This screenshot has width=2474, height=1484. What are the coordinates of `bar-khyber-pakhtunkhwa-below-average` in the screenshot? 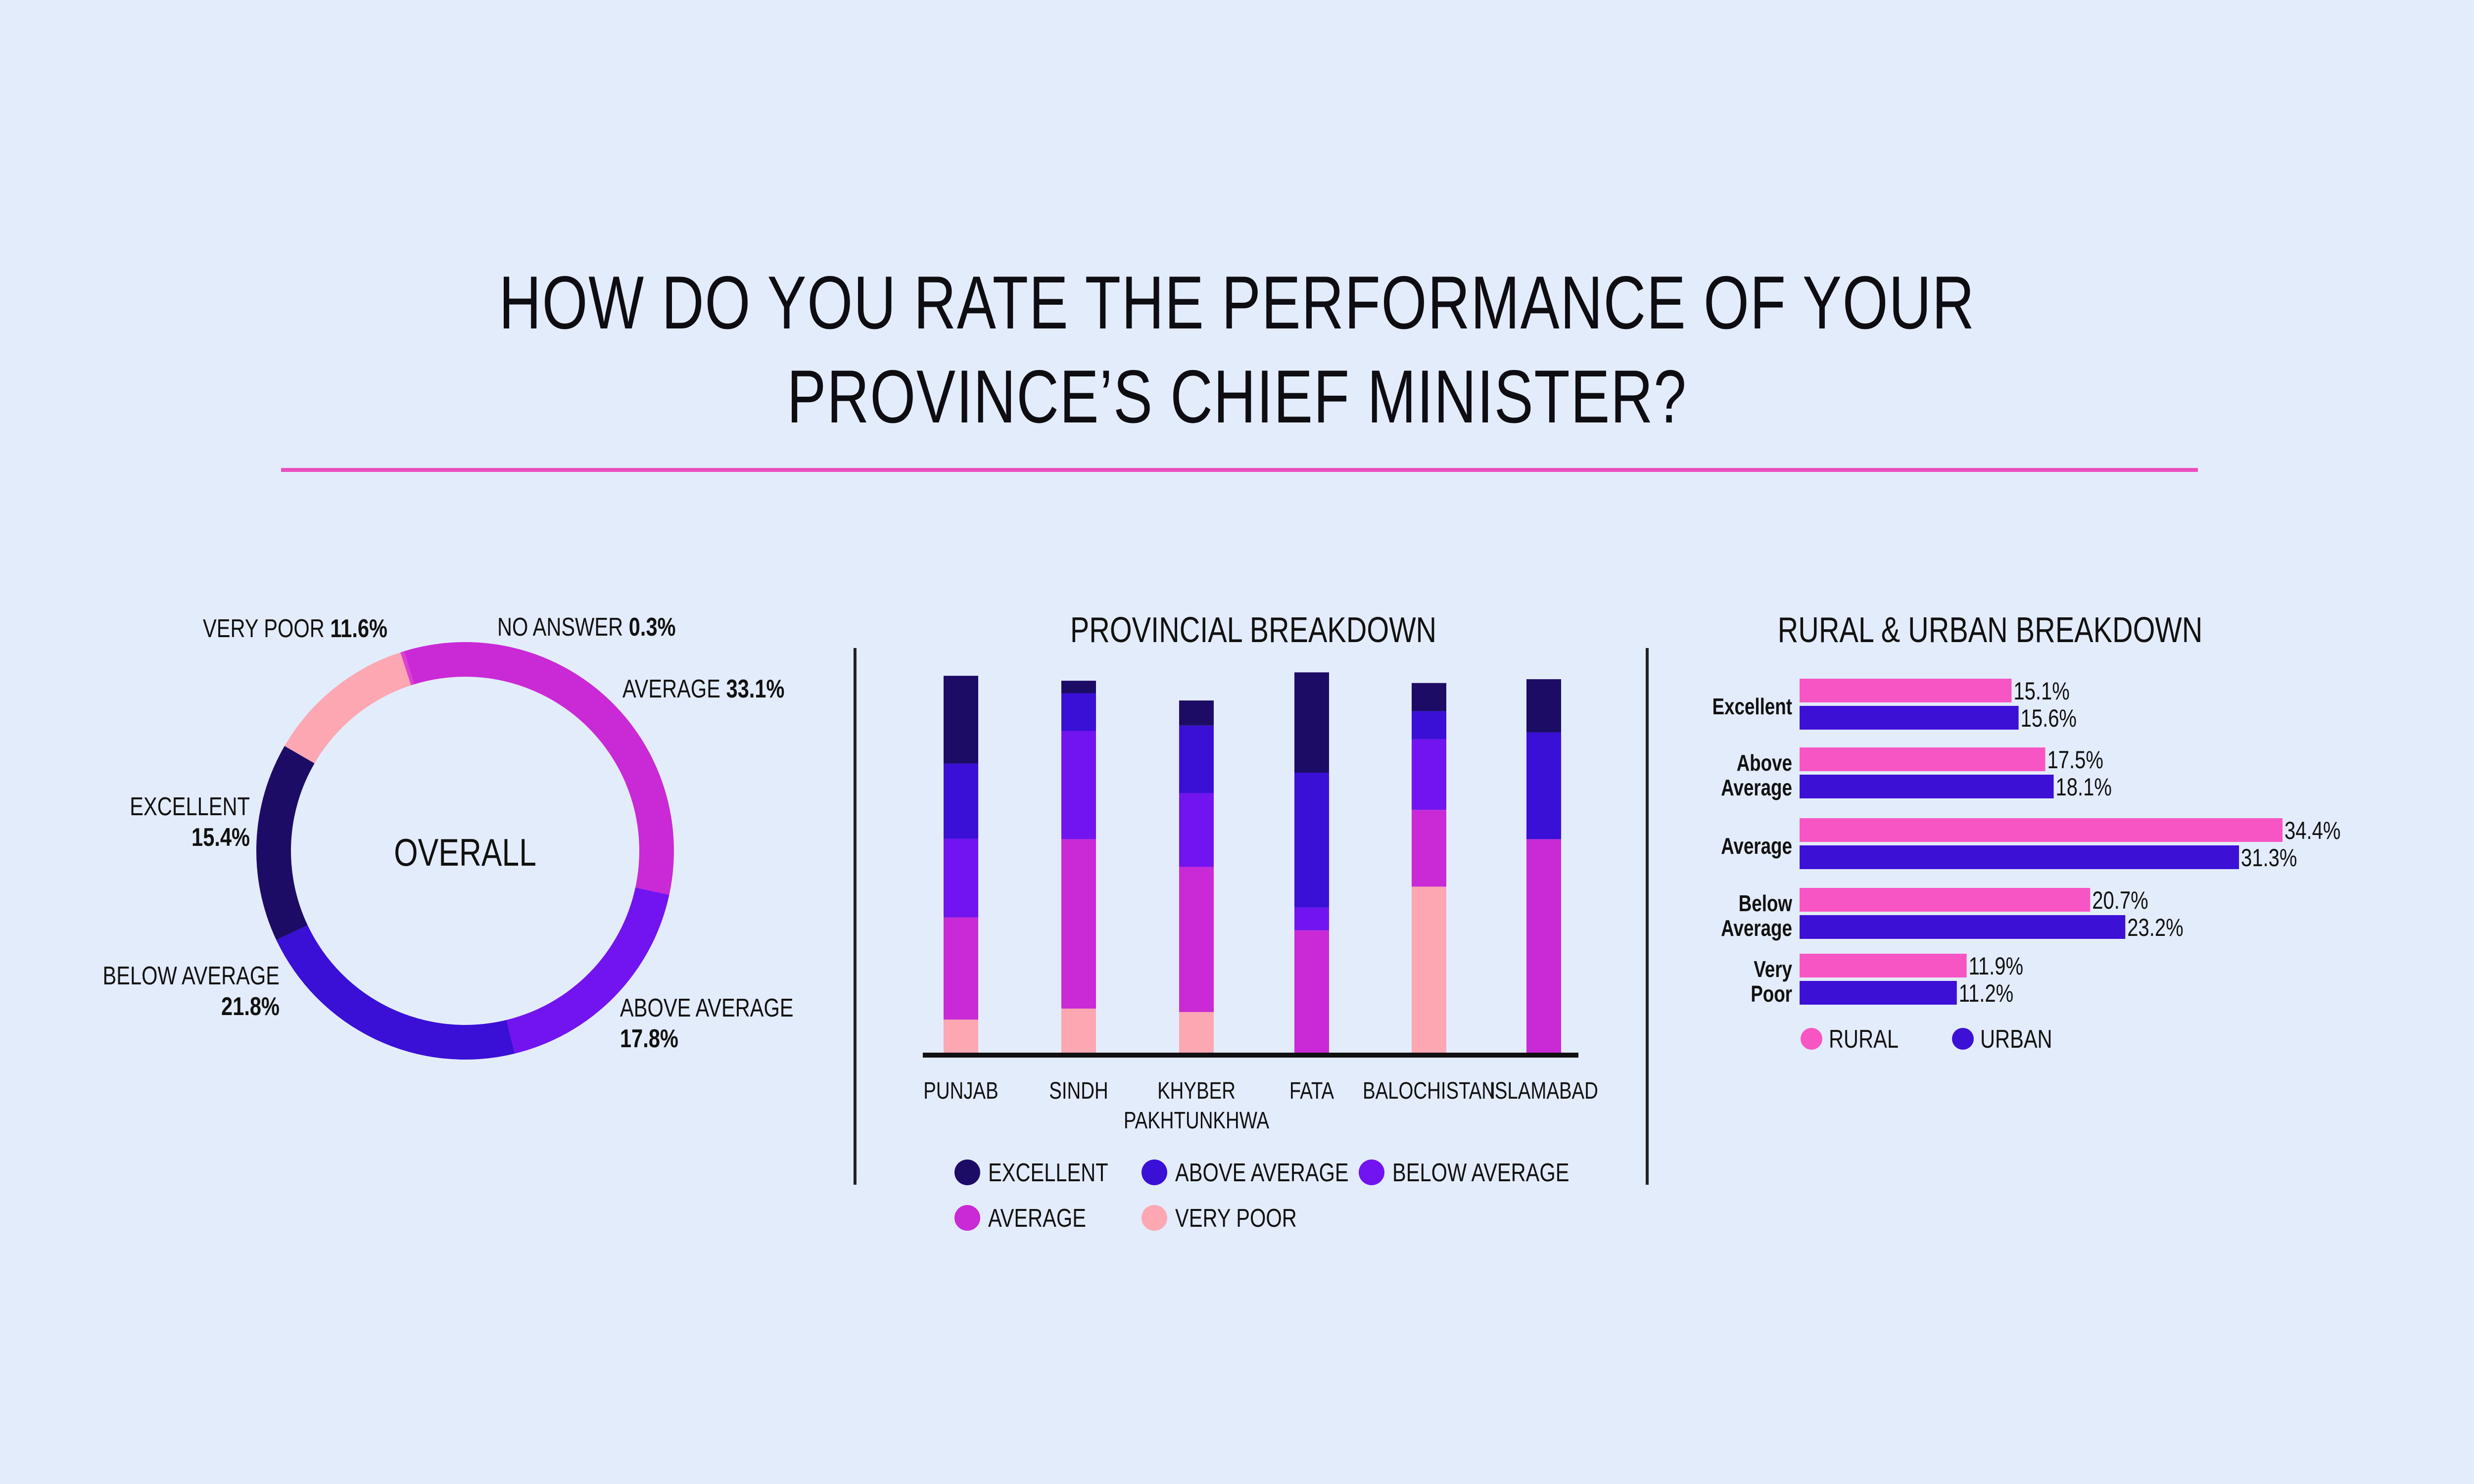 It's located at (1196, 830).